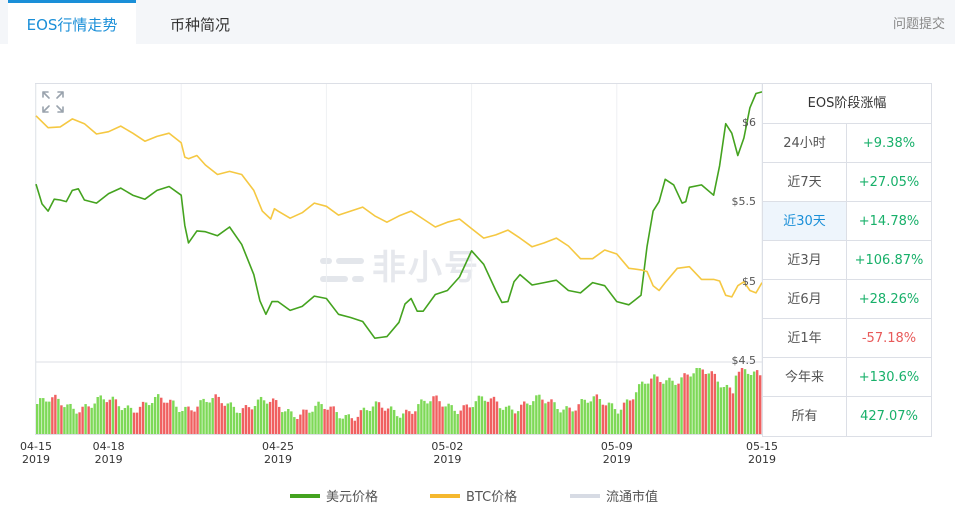  Describe the element at coordinates (805, 260) in the screenshot. I see `gain-period: 近3月` at that location.